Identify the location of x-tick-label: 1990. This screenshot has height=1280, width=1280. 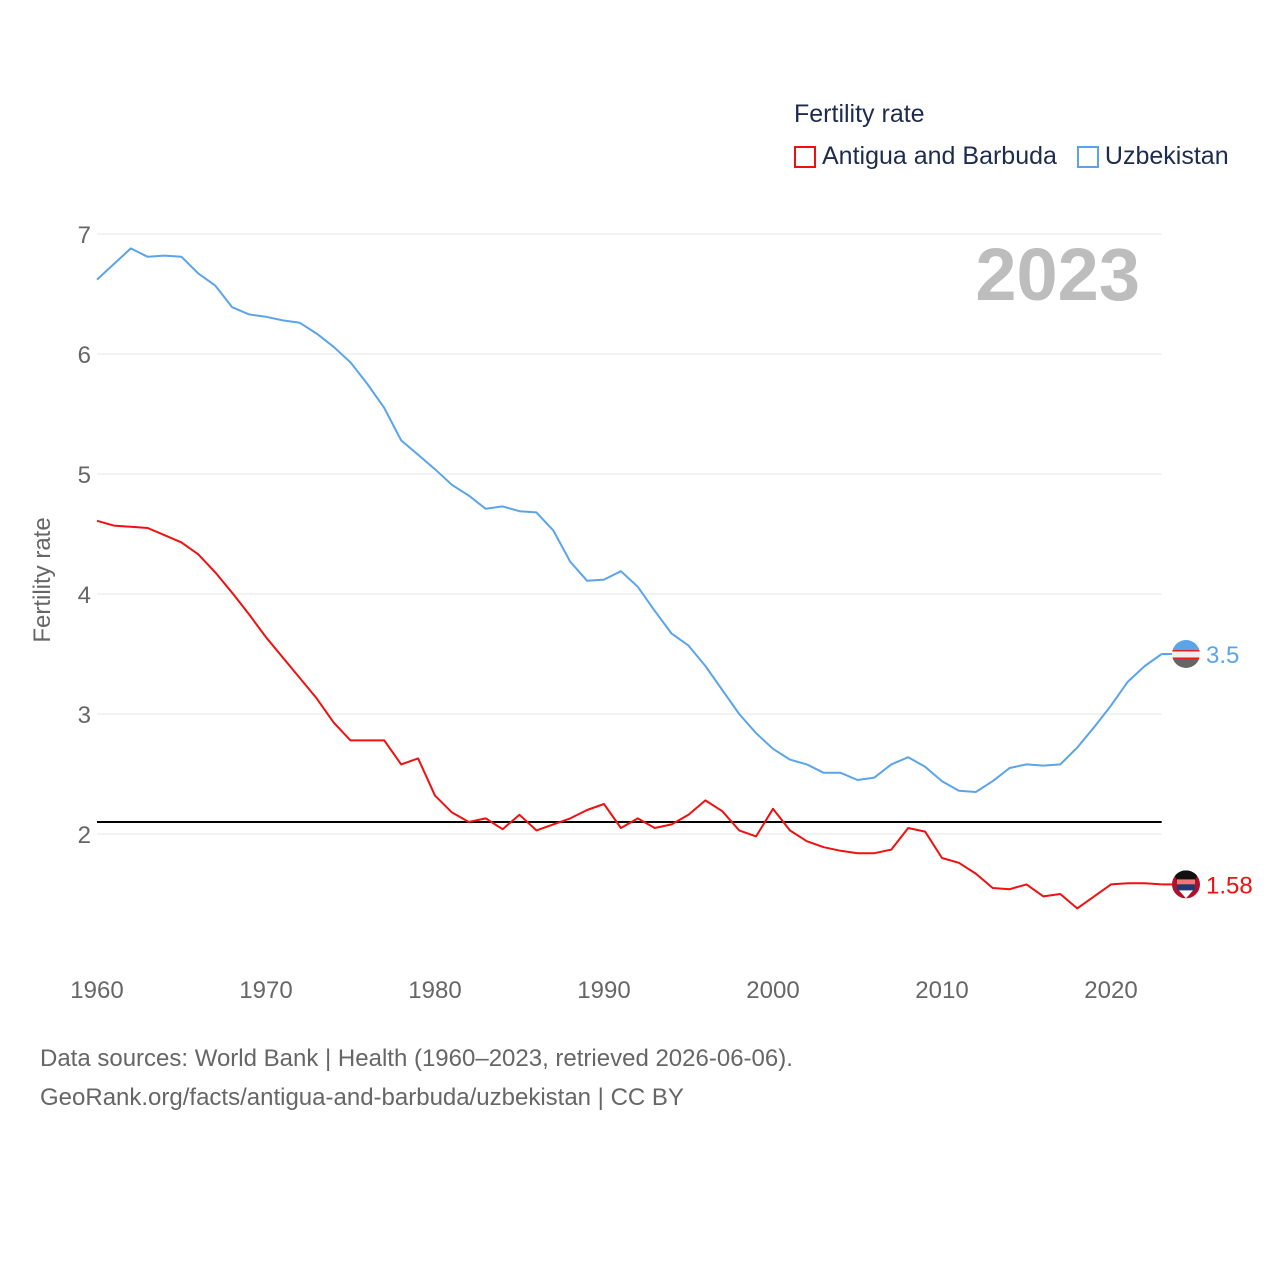
(603, 990).